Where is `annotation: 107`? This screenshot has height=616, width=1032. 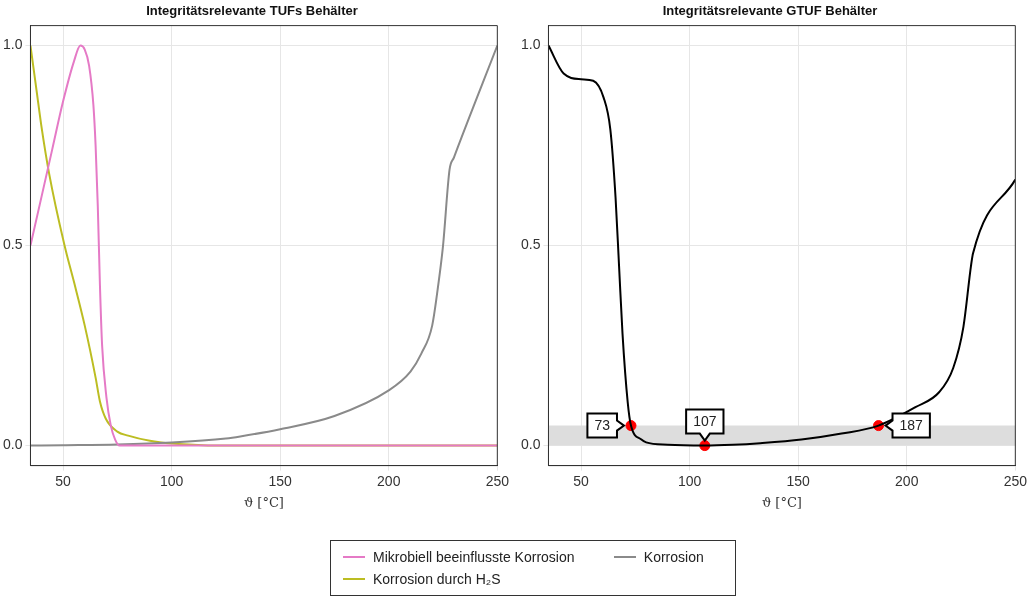 annotation: 107 is located at coordinates (705, 421).